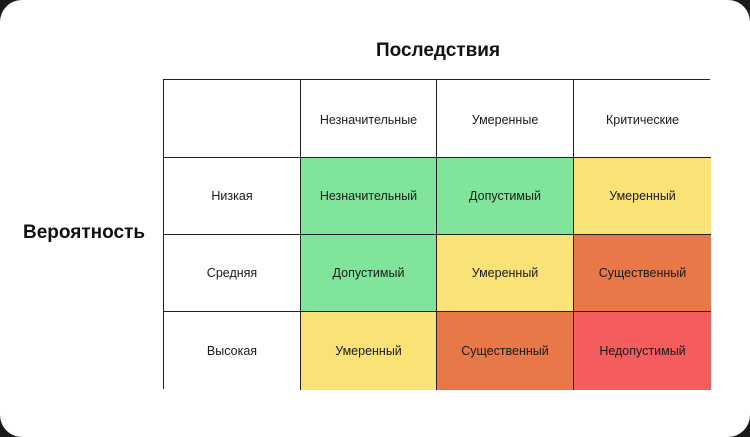 Image resolution: width=750 pixels, height=437 pixels. What do you see at coordinates (505, 351) in the screenshot?
I see `risk-cell-high-moderate: Существенный` at bounding box center [505, 351].